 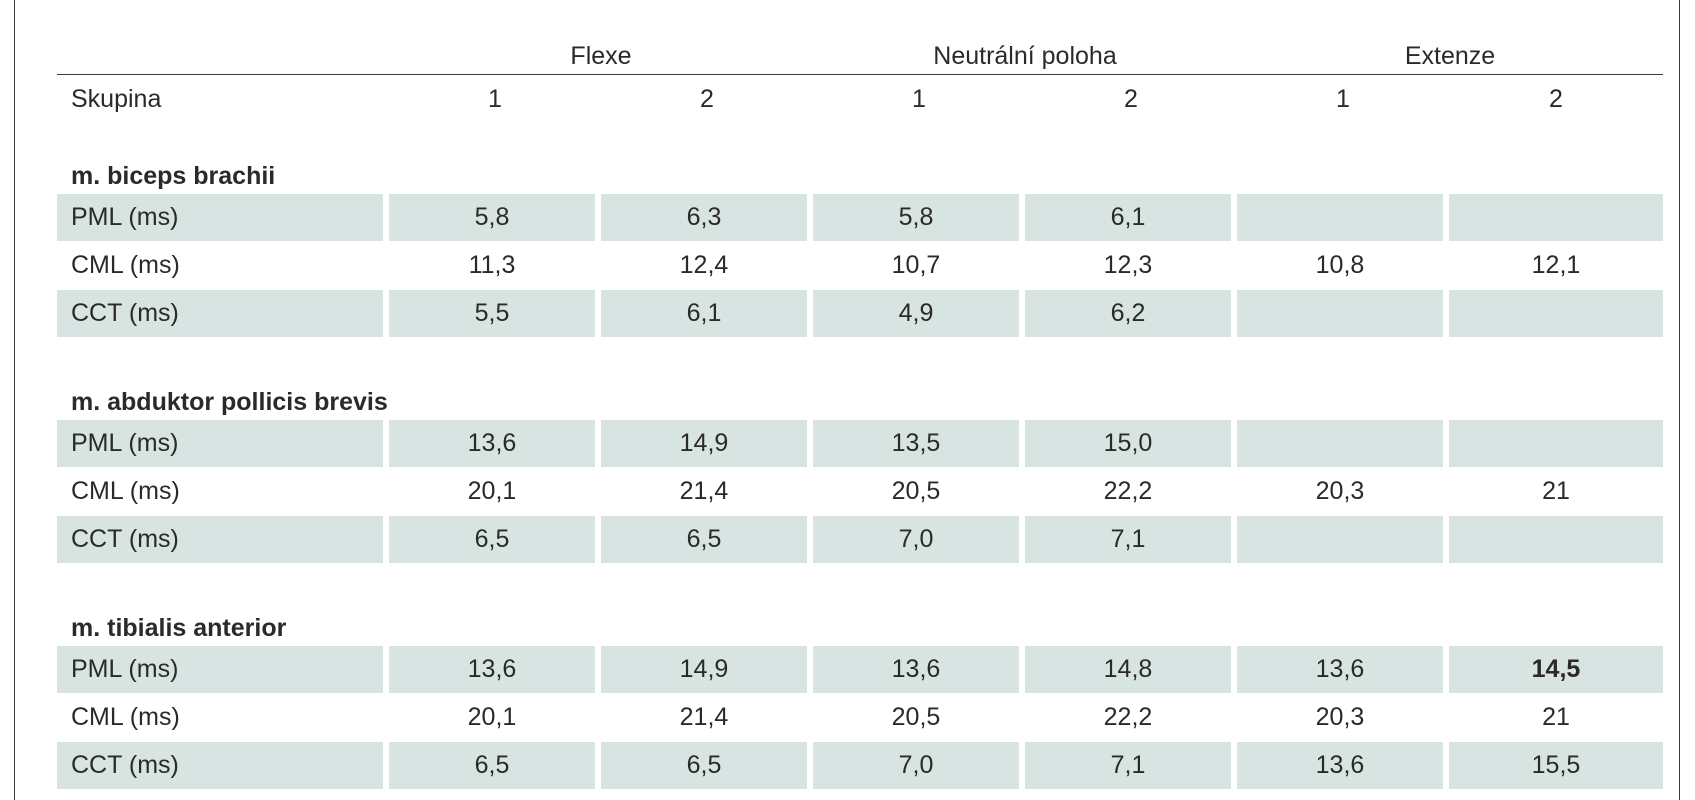 What do you see at coordinates (916, 443) in the screenshot?
I see `table-cell: 13,5` at bounding box center [916, 443].